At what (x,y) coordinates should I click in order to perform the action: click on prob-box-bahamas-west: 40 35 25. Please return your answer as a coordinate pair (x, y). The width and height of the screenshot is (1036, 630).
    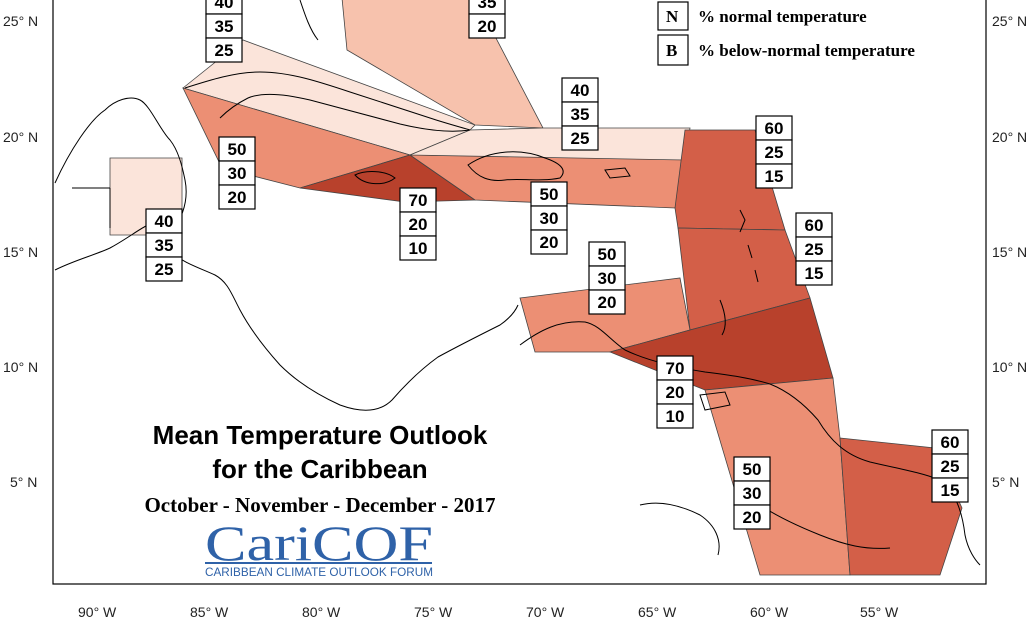
    Looking at the image, I should click on (224, 31).